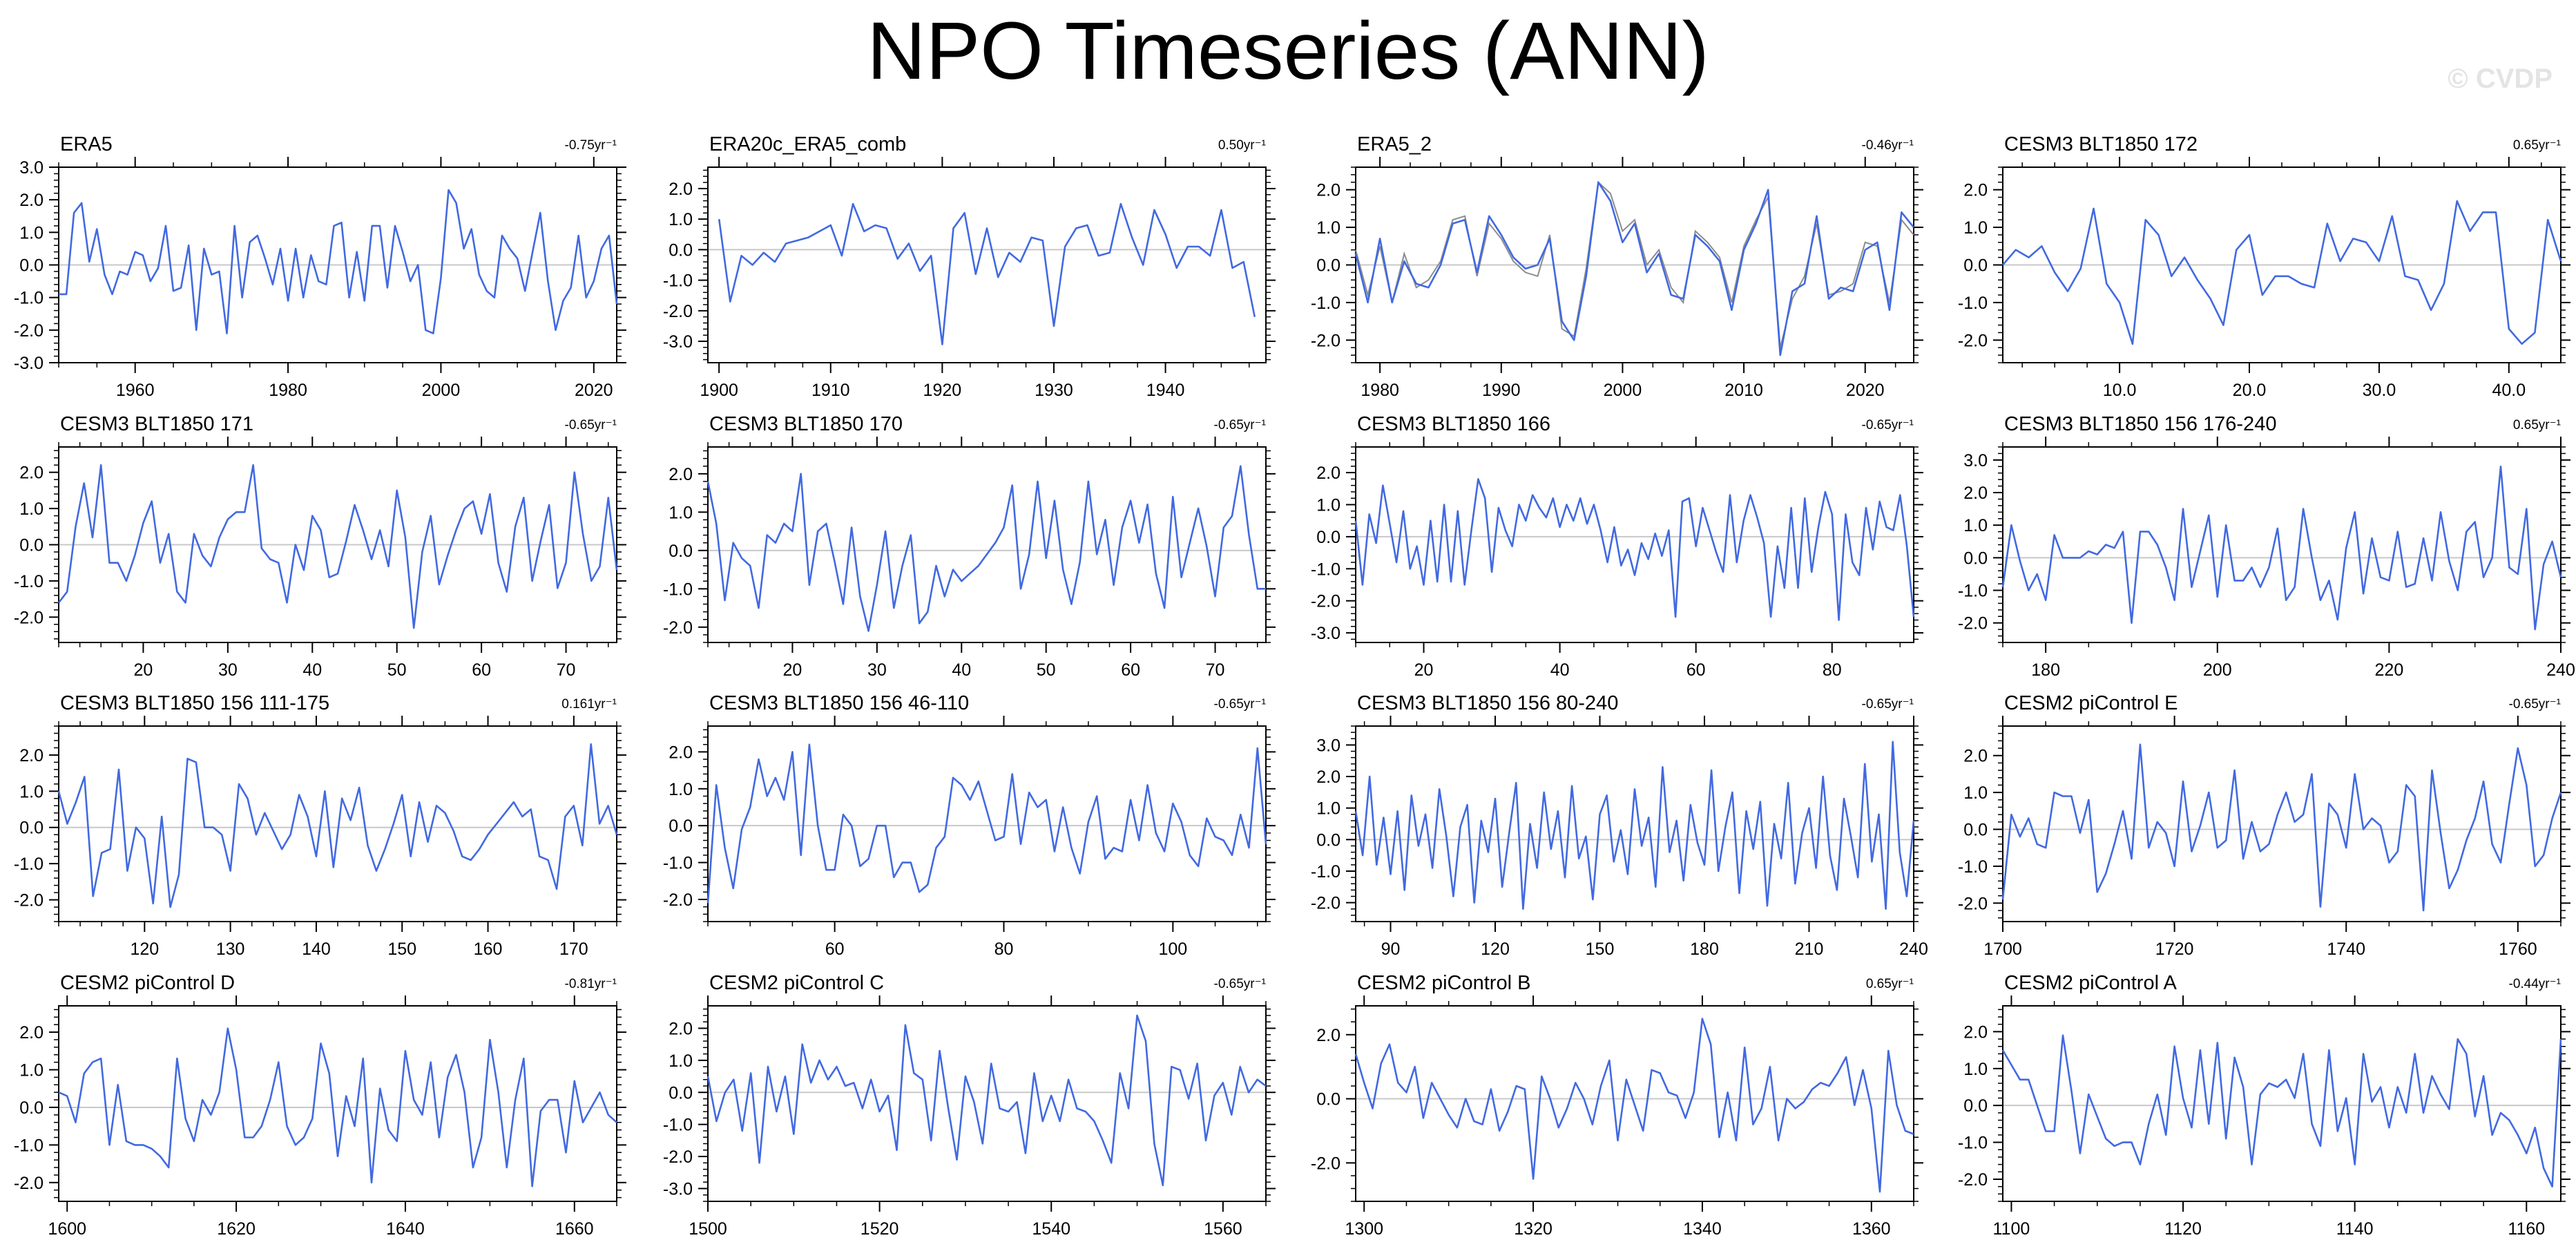 This screenshot has height=1258, width=2576. I want to click on x-tick-label: 2000, so click(1623, 391).